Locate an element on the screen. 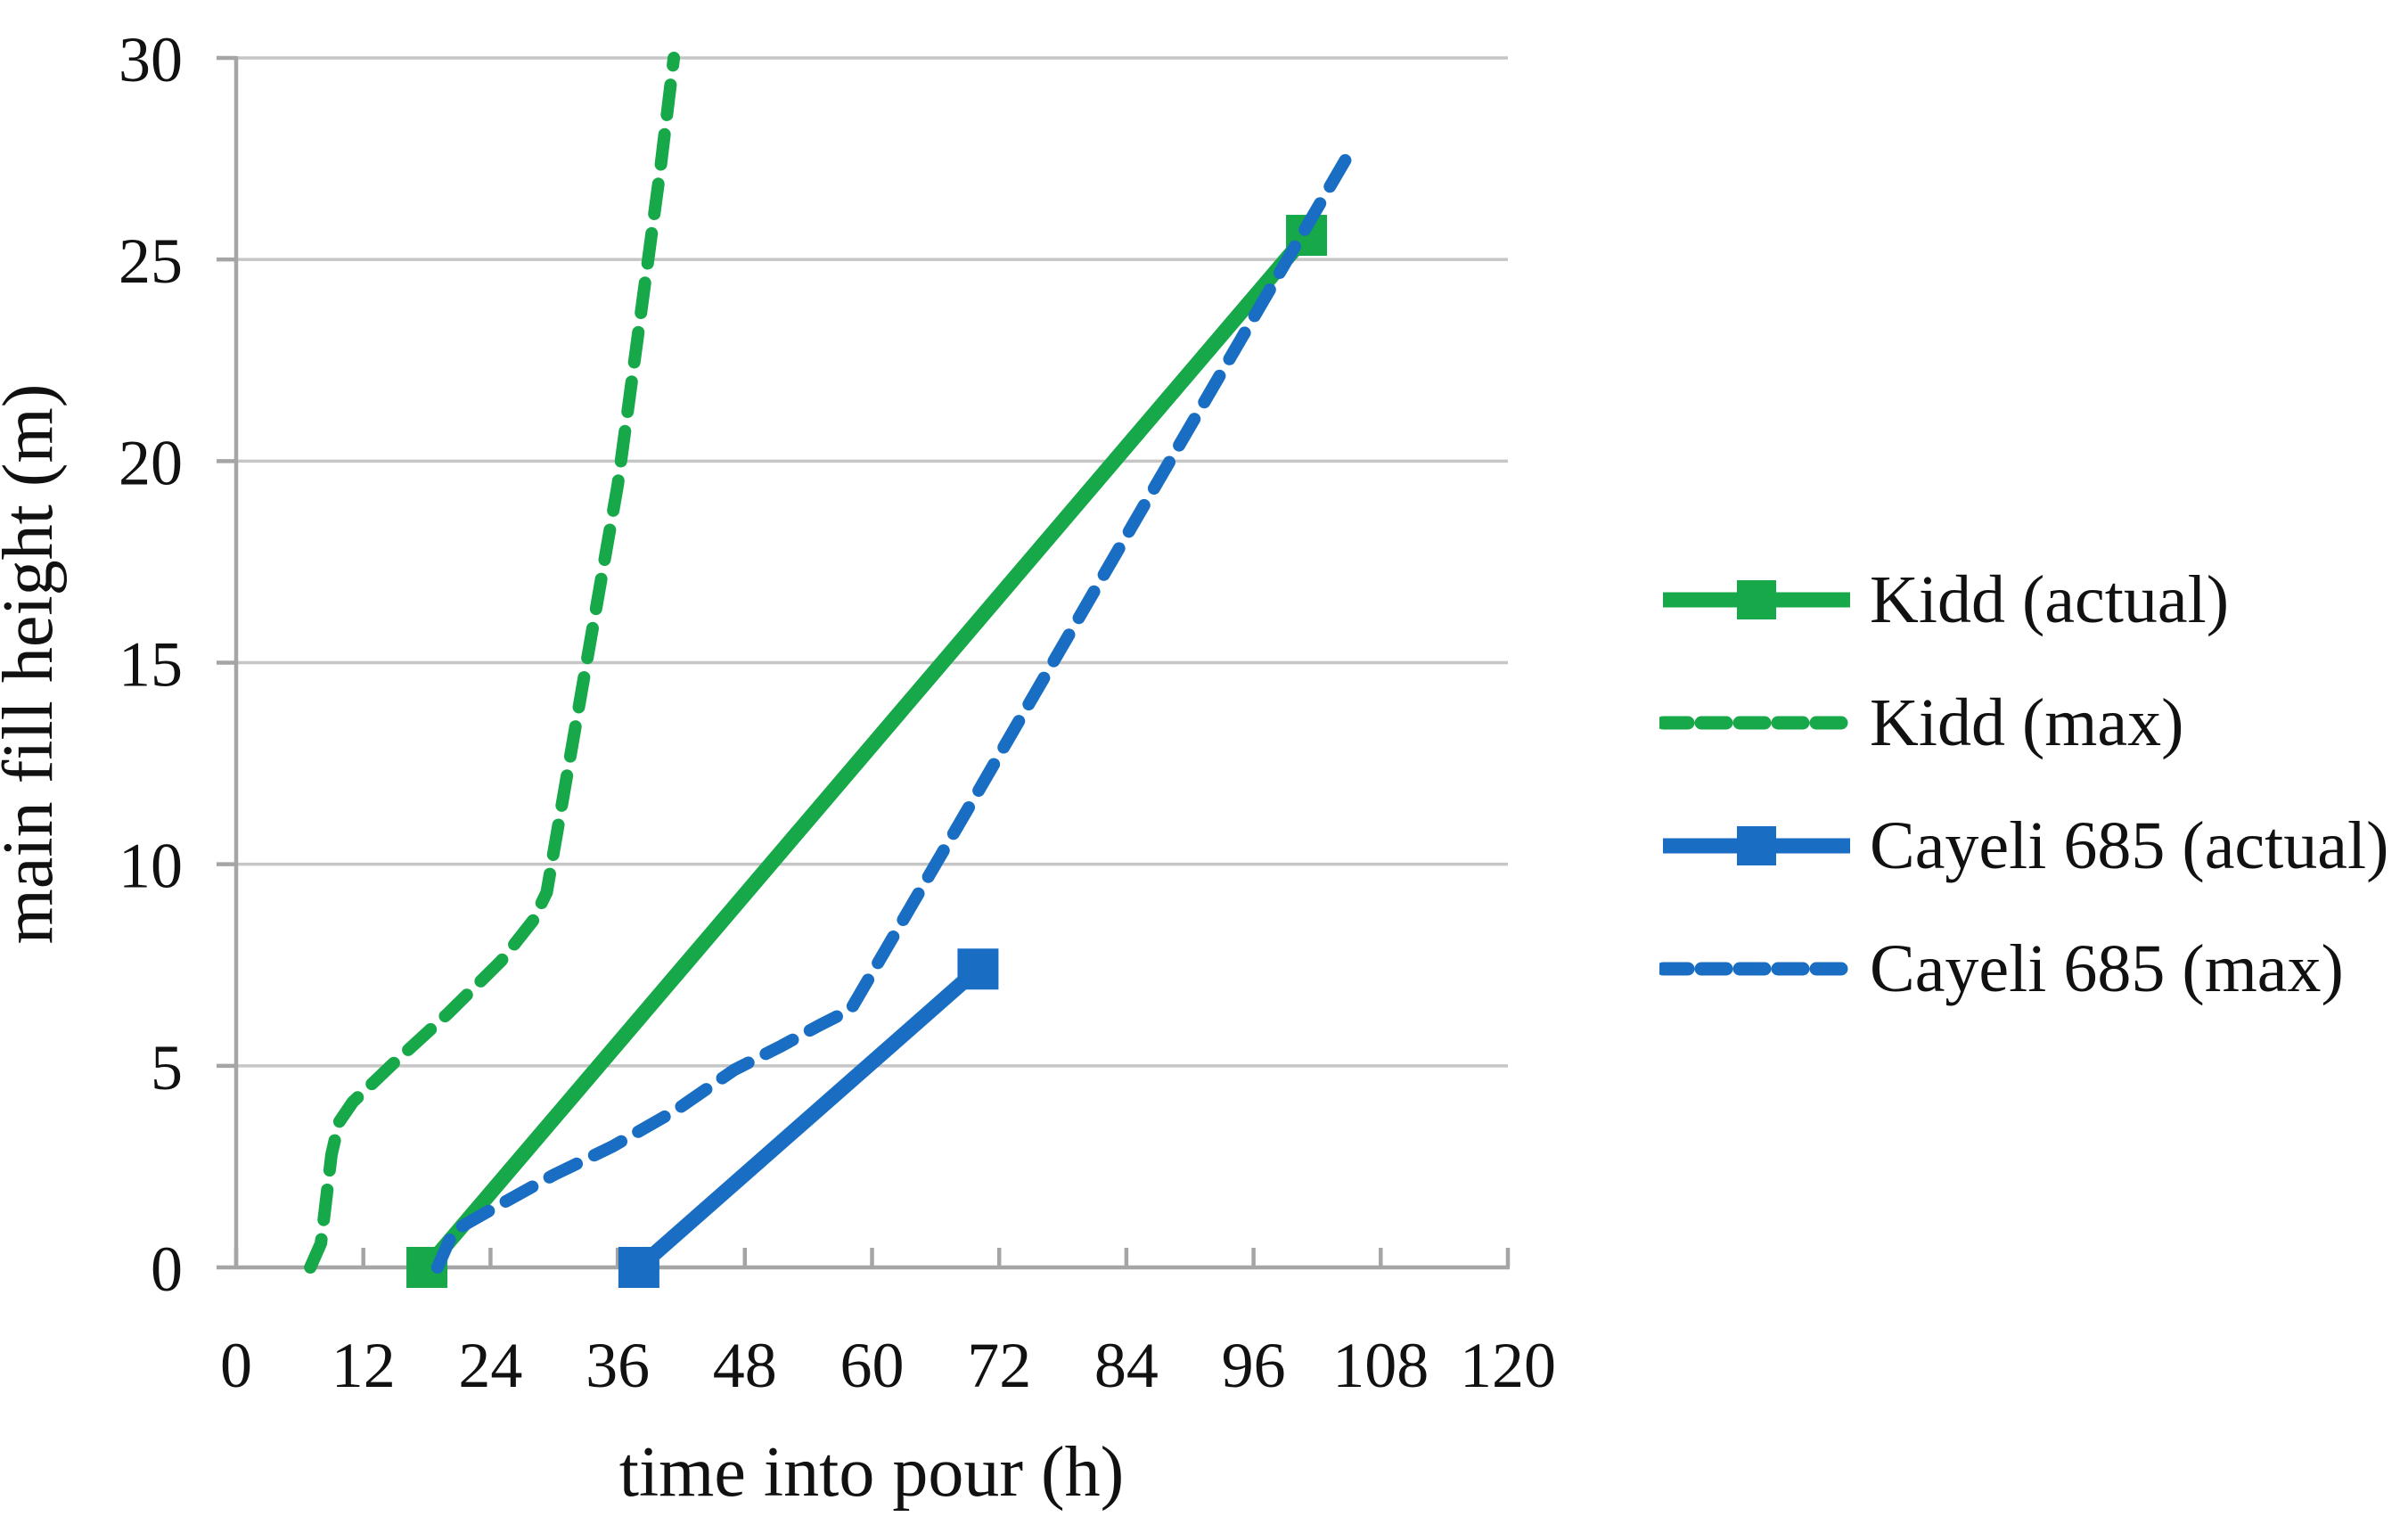 This screenshot has width=2408, height=1533. x-tick-label-12: 12 is located at coordinates (364, 1365).